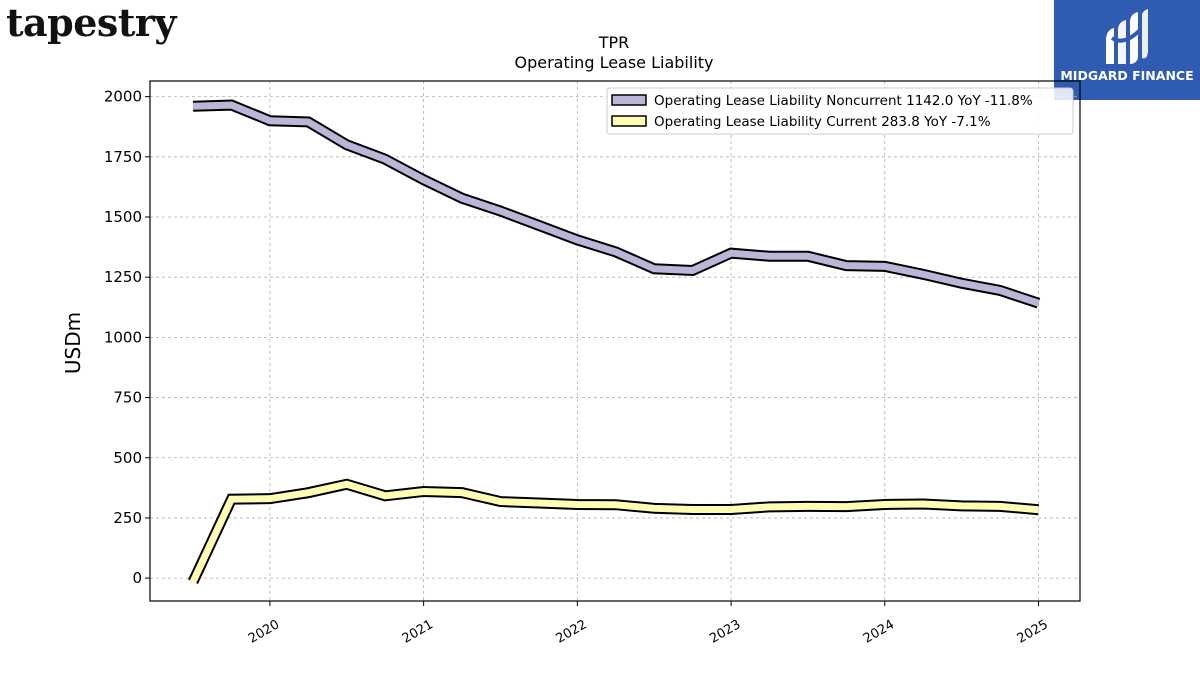  Describe the element at coordinates (879, 632) in the screenshot. I see `x-tick-label: 2024` at that location.